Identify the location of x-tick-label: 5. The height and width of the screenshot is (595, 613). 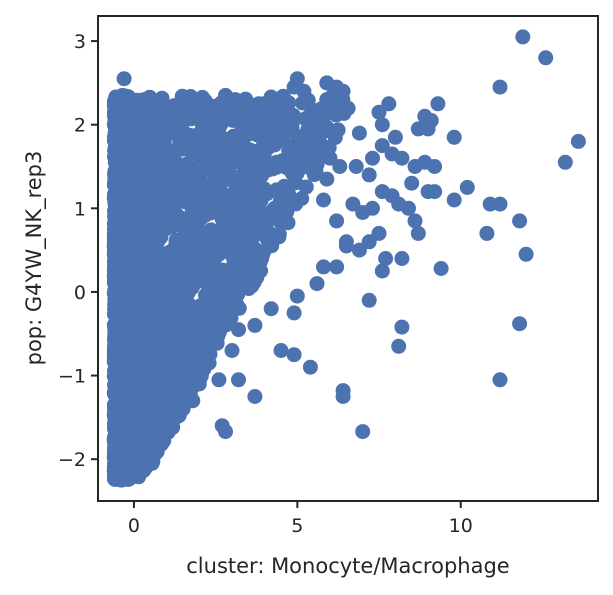
(297, 526).